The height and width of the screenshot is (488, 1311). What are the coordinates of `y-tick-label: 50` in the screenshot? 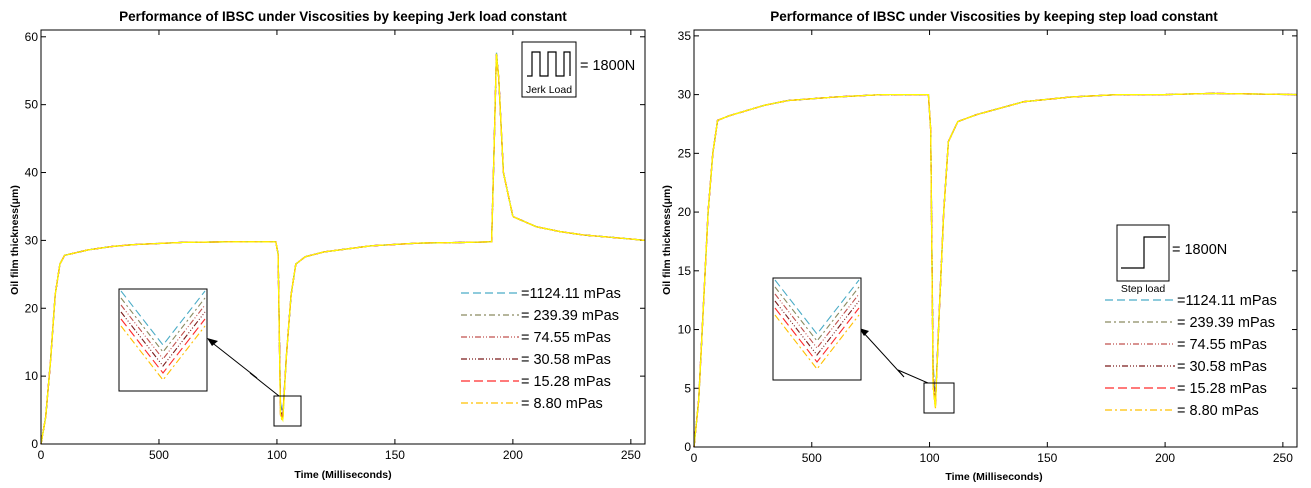 It's located at (32, 105).